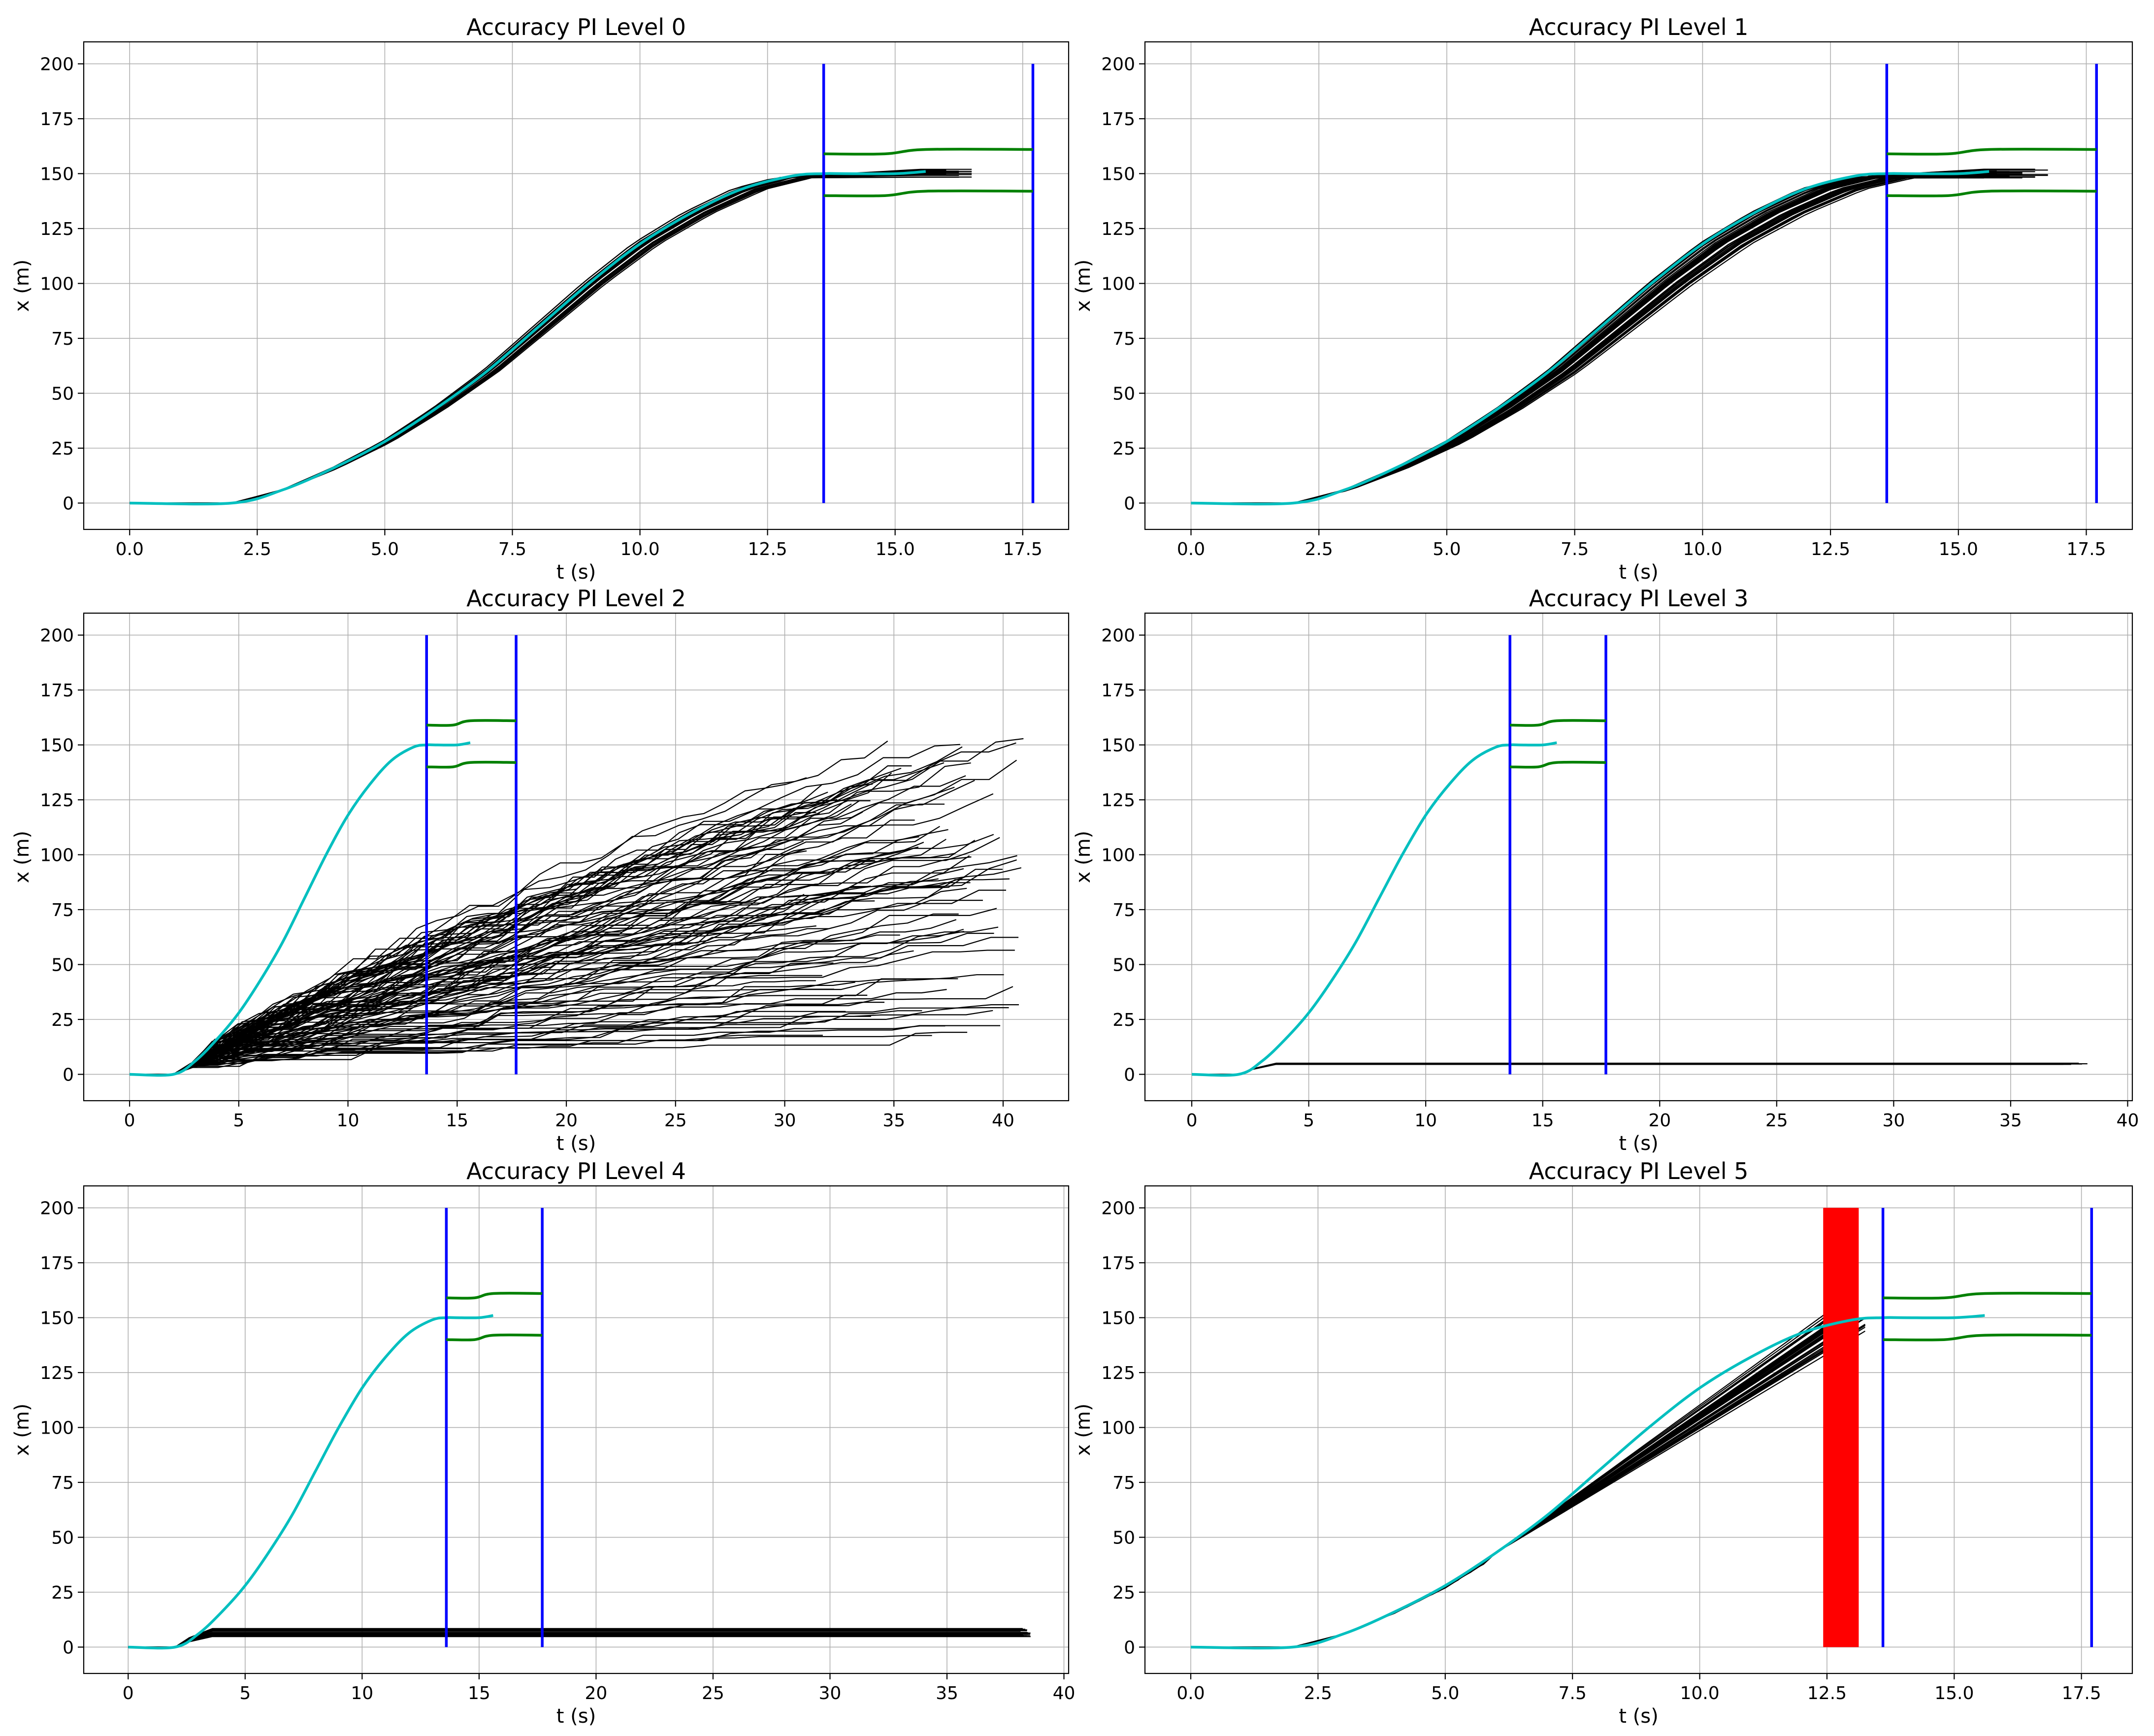  Describe the element at coordinates (128, 1693) in the screenshot. I see `x-tick-label: 0` at that location.